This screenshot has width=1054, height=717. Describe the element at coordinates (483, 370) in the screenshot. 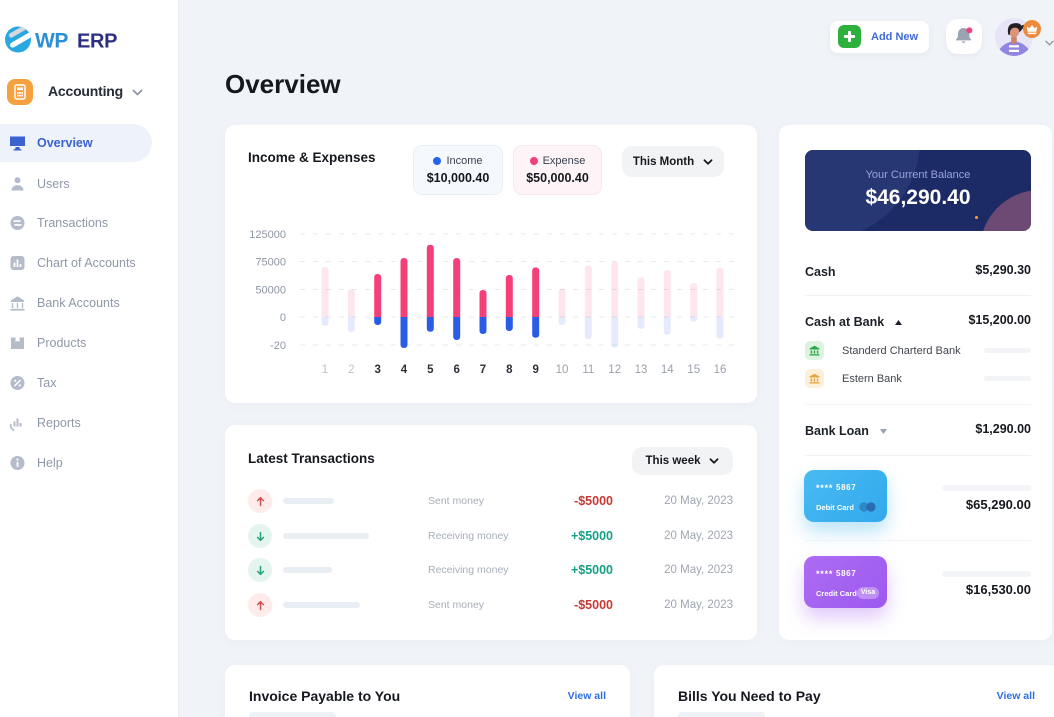

I see `svg-text: 7` at that location.